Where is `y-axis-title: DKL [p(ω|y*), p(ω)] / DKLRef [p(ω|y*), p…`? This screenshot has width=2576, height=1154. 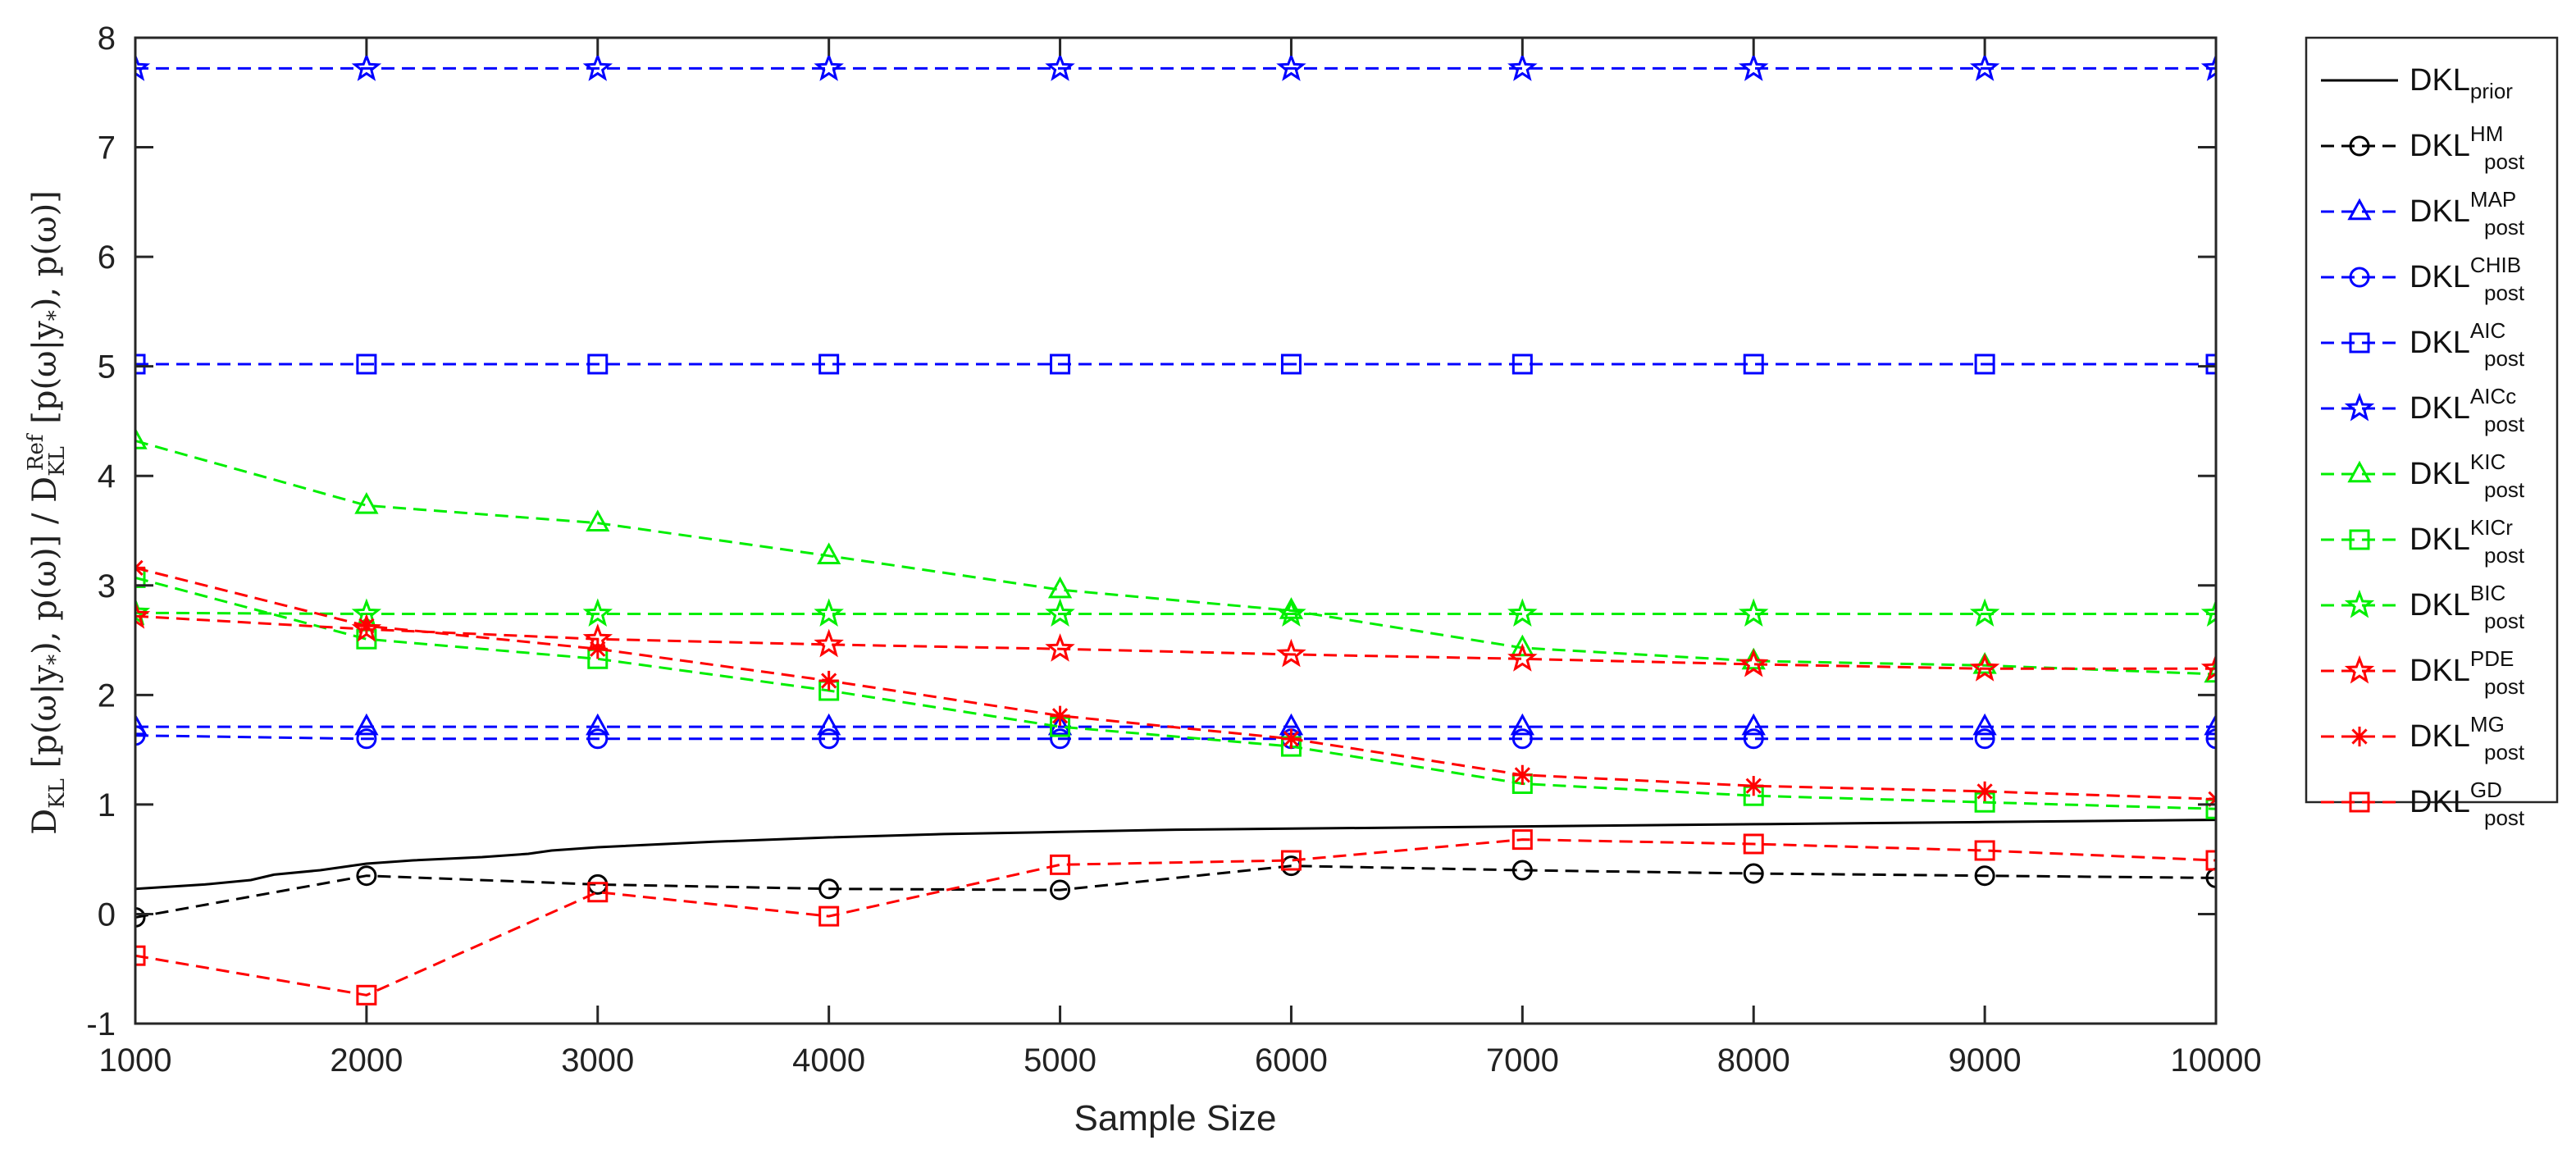
y-axis-title: DKL [p(ω|y*), p(ω)] / DKLRef [p(ω|y*), p… is located at coordinates (47, 512).